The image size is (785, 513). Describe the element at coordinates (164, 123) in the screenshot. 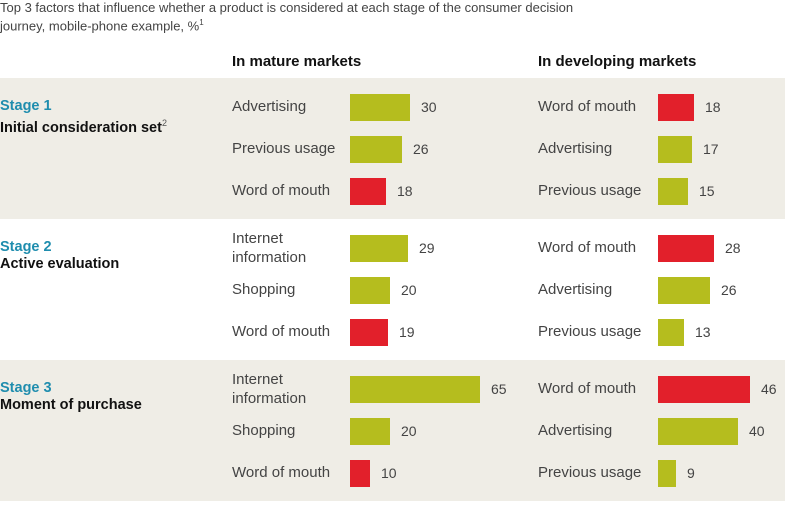

I see `stage-footnote: 2` at that location.